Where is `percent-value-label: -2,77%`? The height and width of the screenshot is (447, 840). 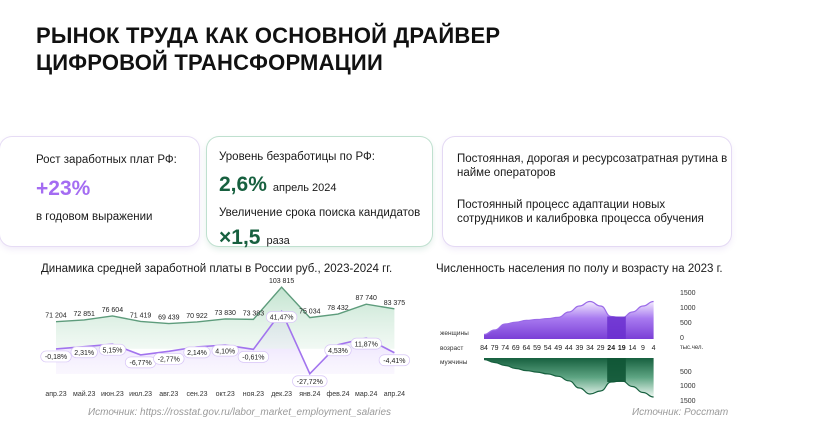 percent-value-label: -2,77% is located at coordinates (169, 359).